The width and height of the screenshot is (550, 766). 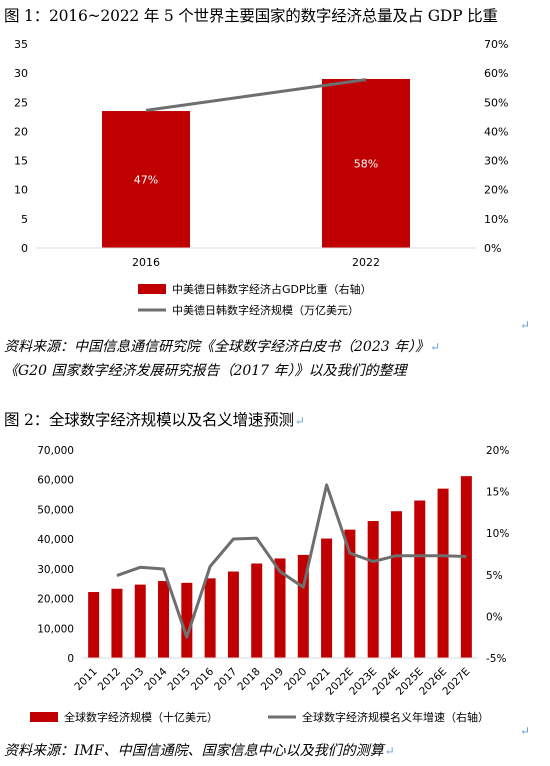 What do you see at coordinates (496, 102) in the screenshot?
I see `right-tick-label: 50%` at bounding box center [496, 102].